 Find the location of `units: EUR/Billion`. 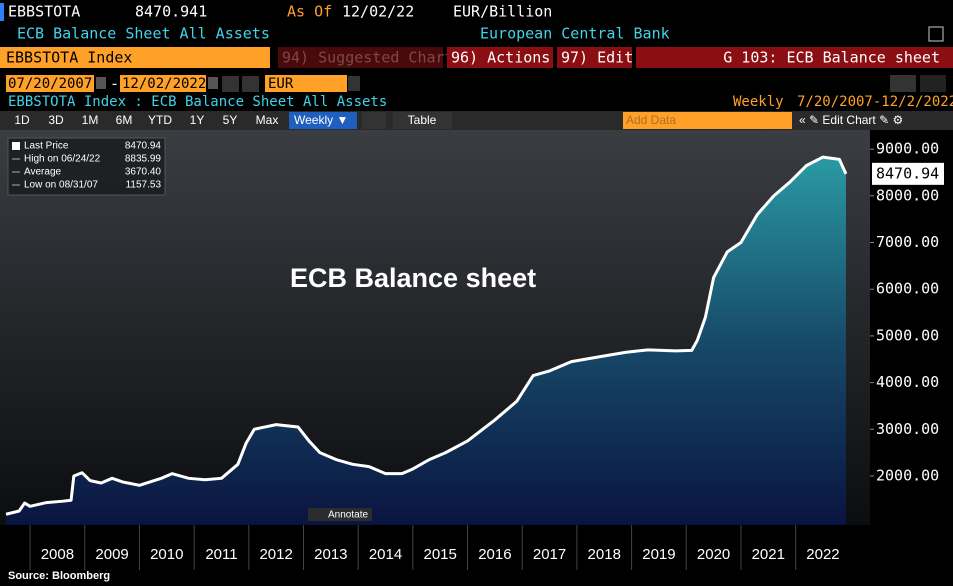

units: EUR/Billion is located at coordinates (502, 12).